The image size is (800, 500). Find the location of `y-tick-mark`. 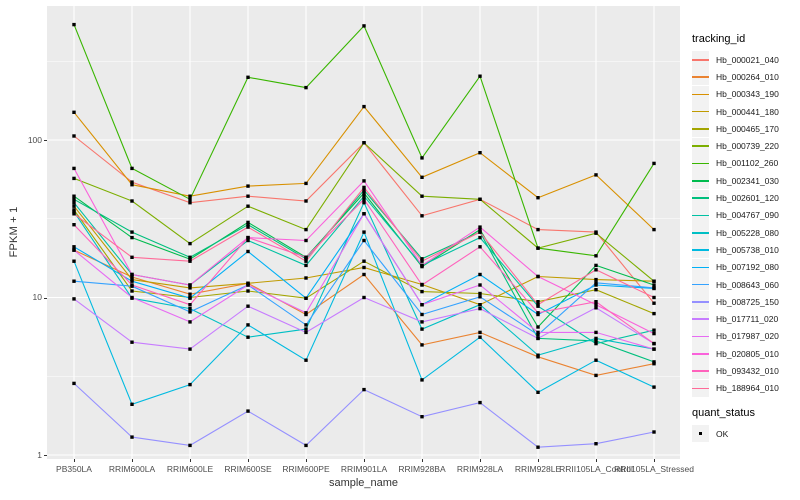

y-tick-mark is located at coordinates (45, 298).